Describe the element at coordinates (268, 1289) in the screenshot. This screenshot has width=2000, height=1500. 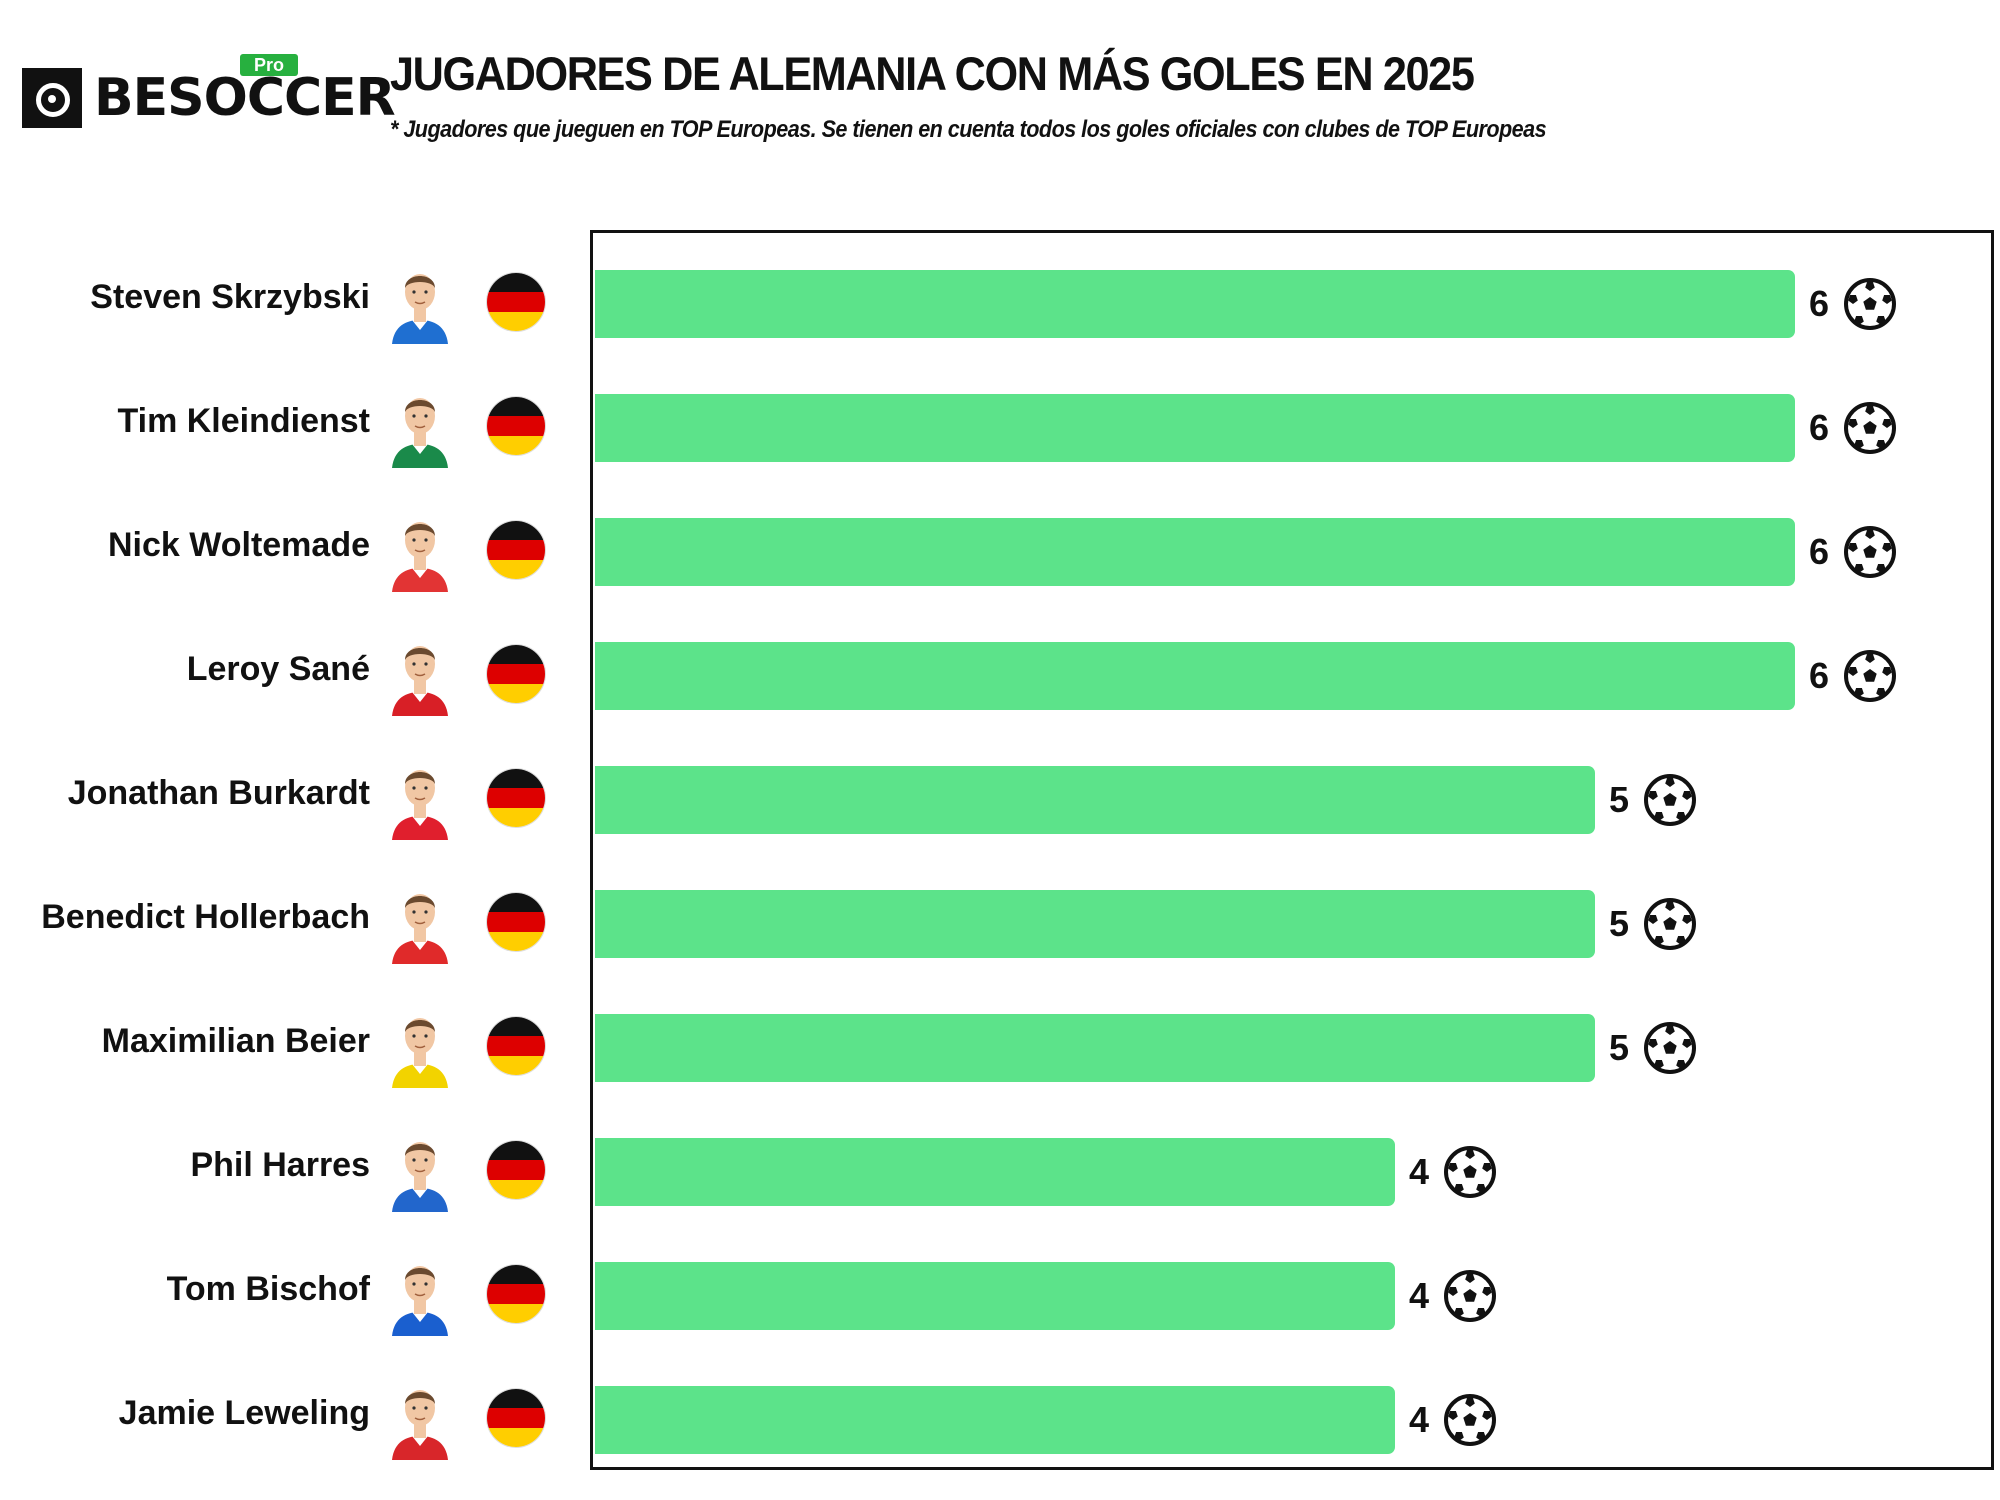
I see `player-name-label: Tom Bischof` at that location.